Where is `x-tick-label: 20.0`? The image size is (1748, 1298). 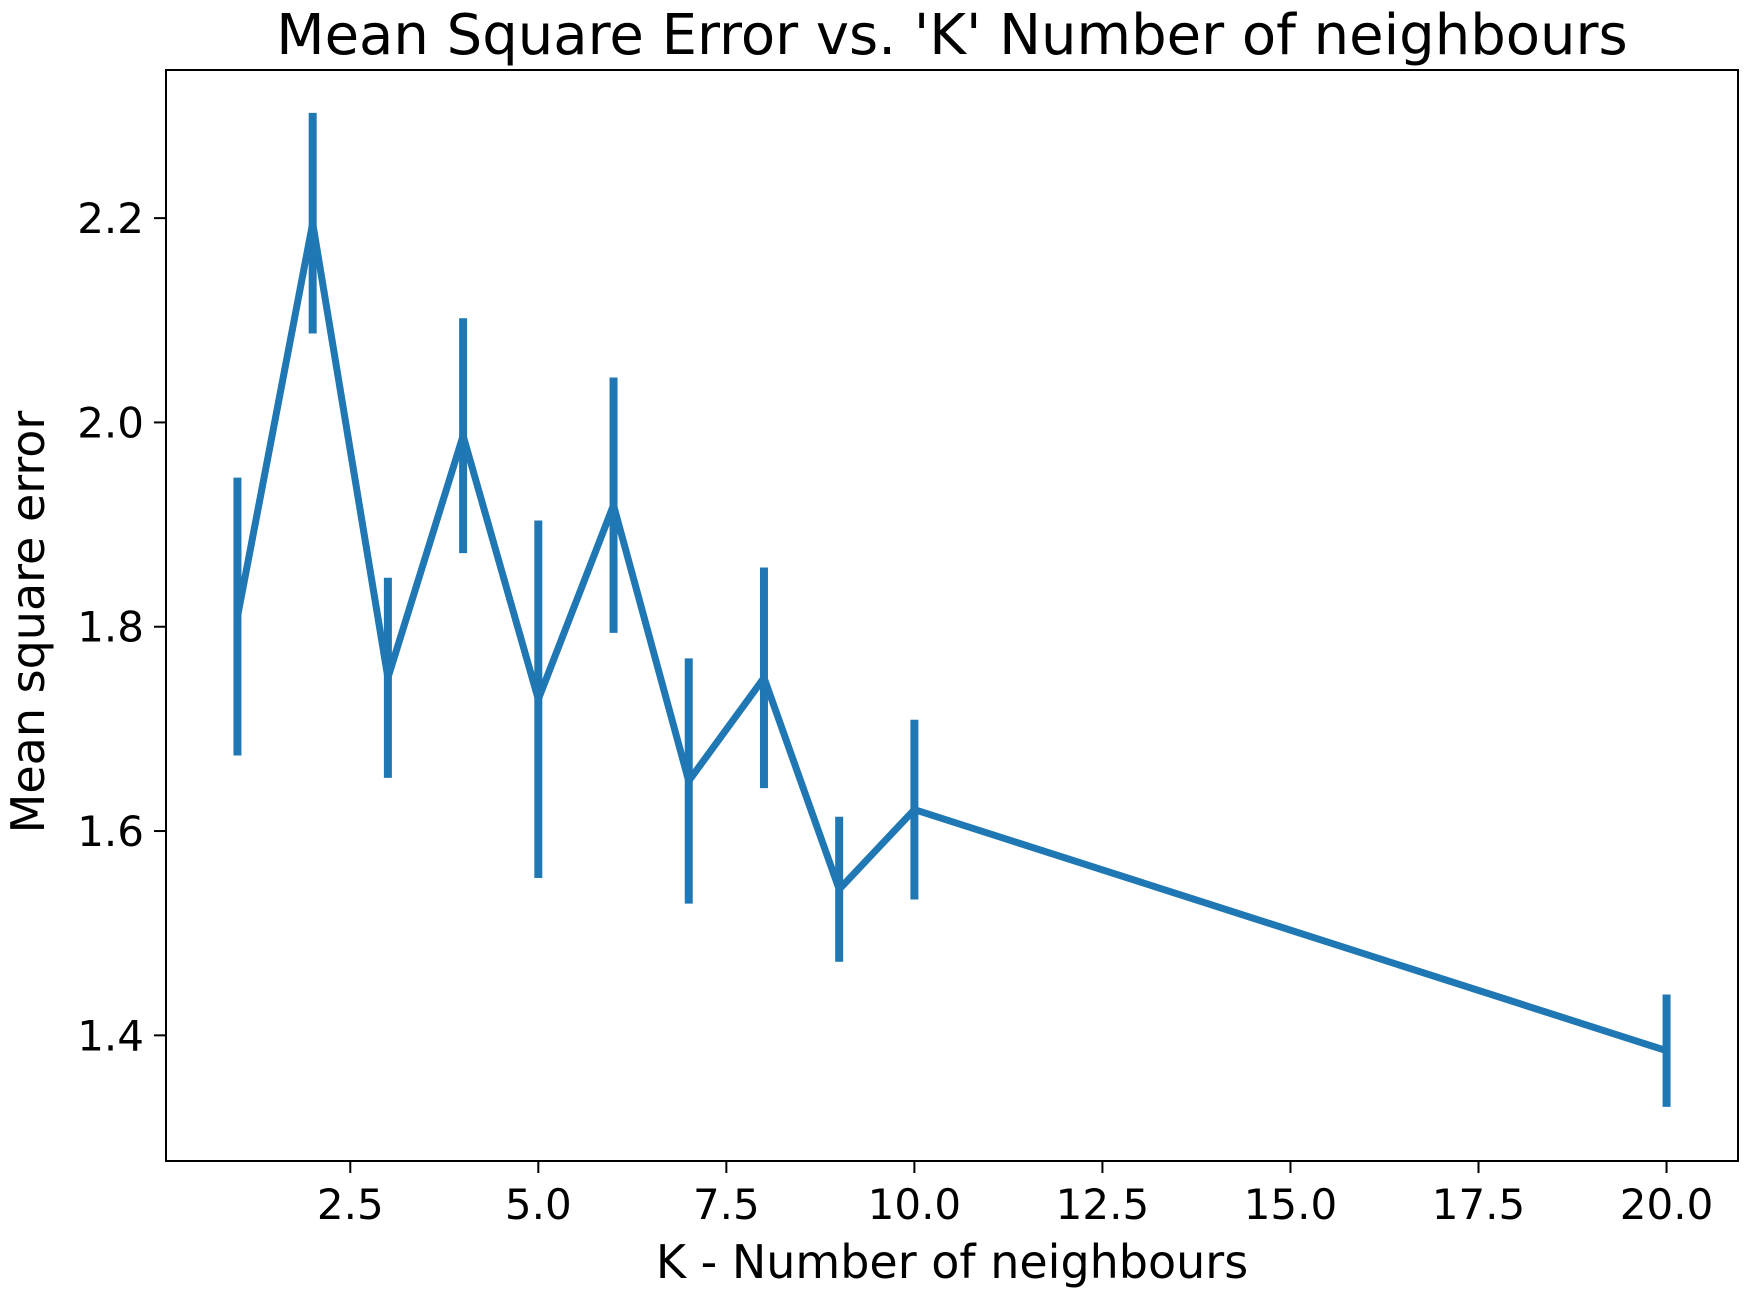 x-tick-label: 20.0 is located at coordinates (1667, 1204).